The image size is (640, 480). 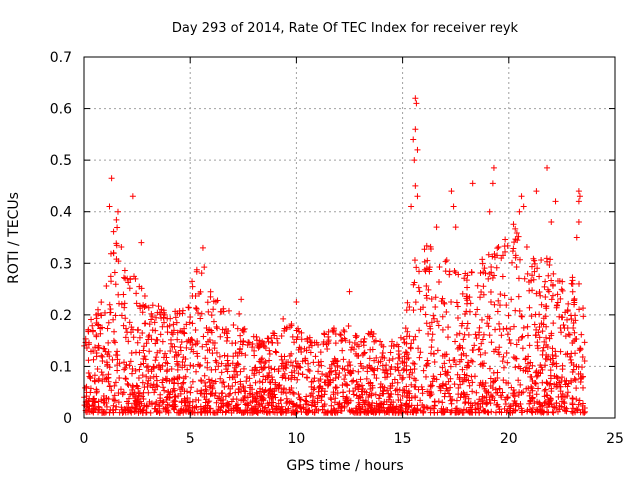 What do you see at coordinates (509, 439) in the screenshot?
I see `x-tick-label: 20` at bounding box center [509, 439].